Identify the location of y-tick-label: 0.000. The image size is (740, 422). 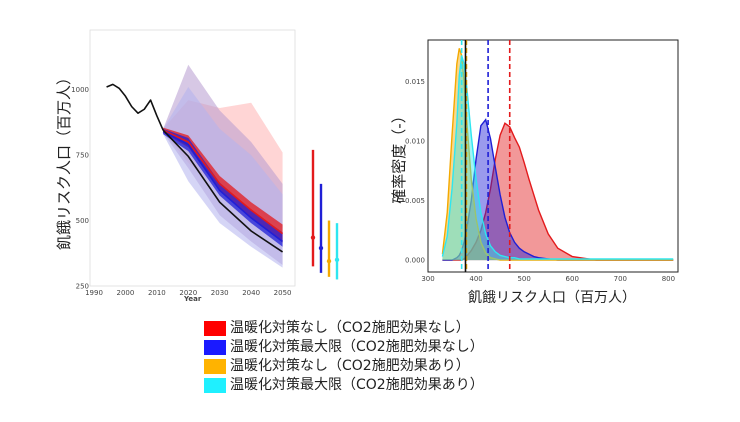
(415, 261).